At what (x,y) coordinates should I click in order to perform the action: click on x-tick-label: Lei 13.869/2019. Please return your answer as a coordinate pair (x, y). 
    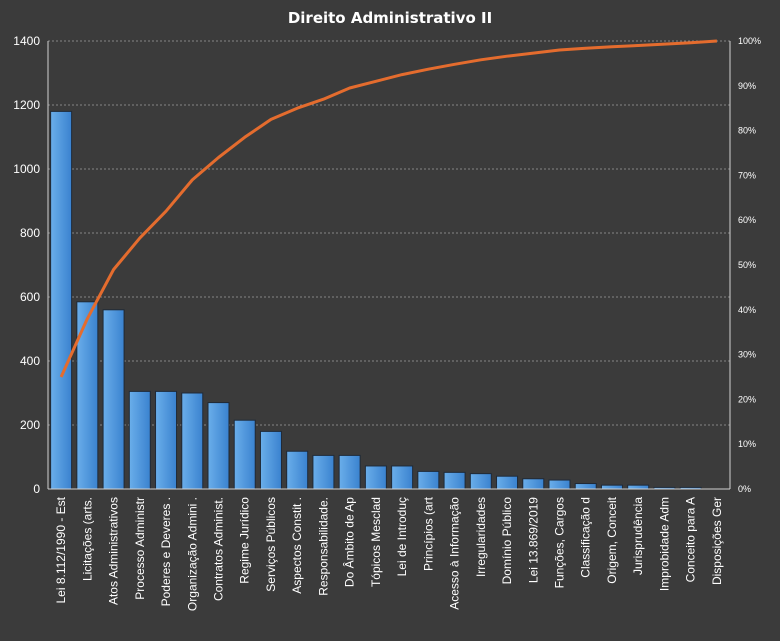
    Looking at the image, I should click on (533, 540).